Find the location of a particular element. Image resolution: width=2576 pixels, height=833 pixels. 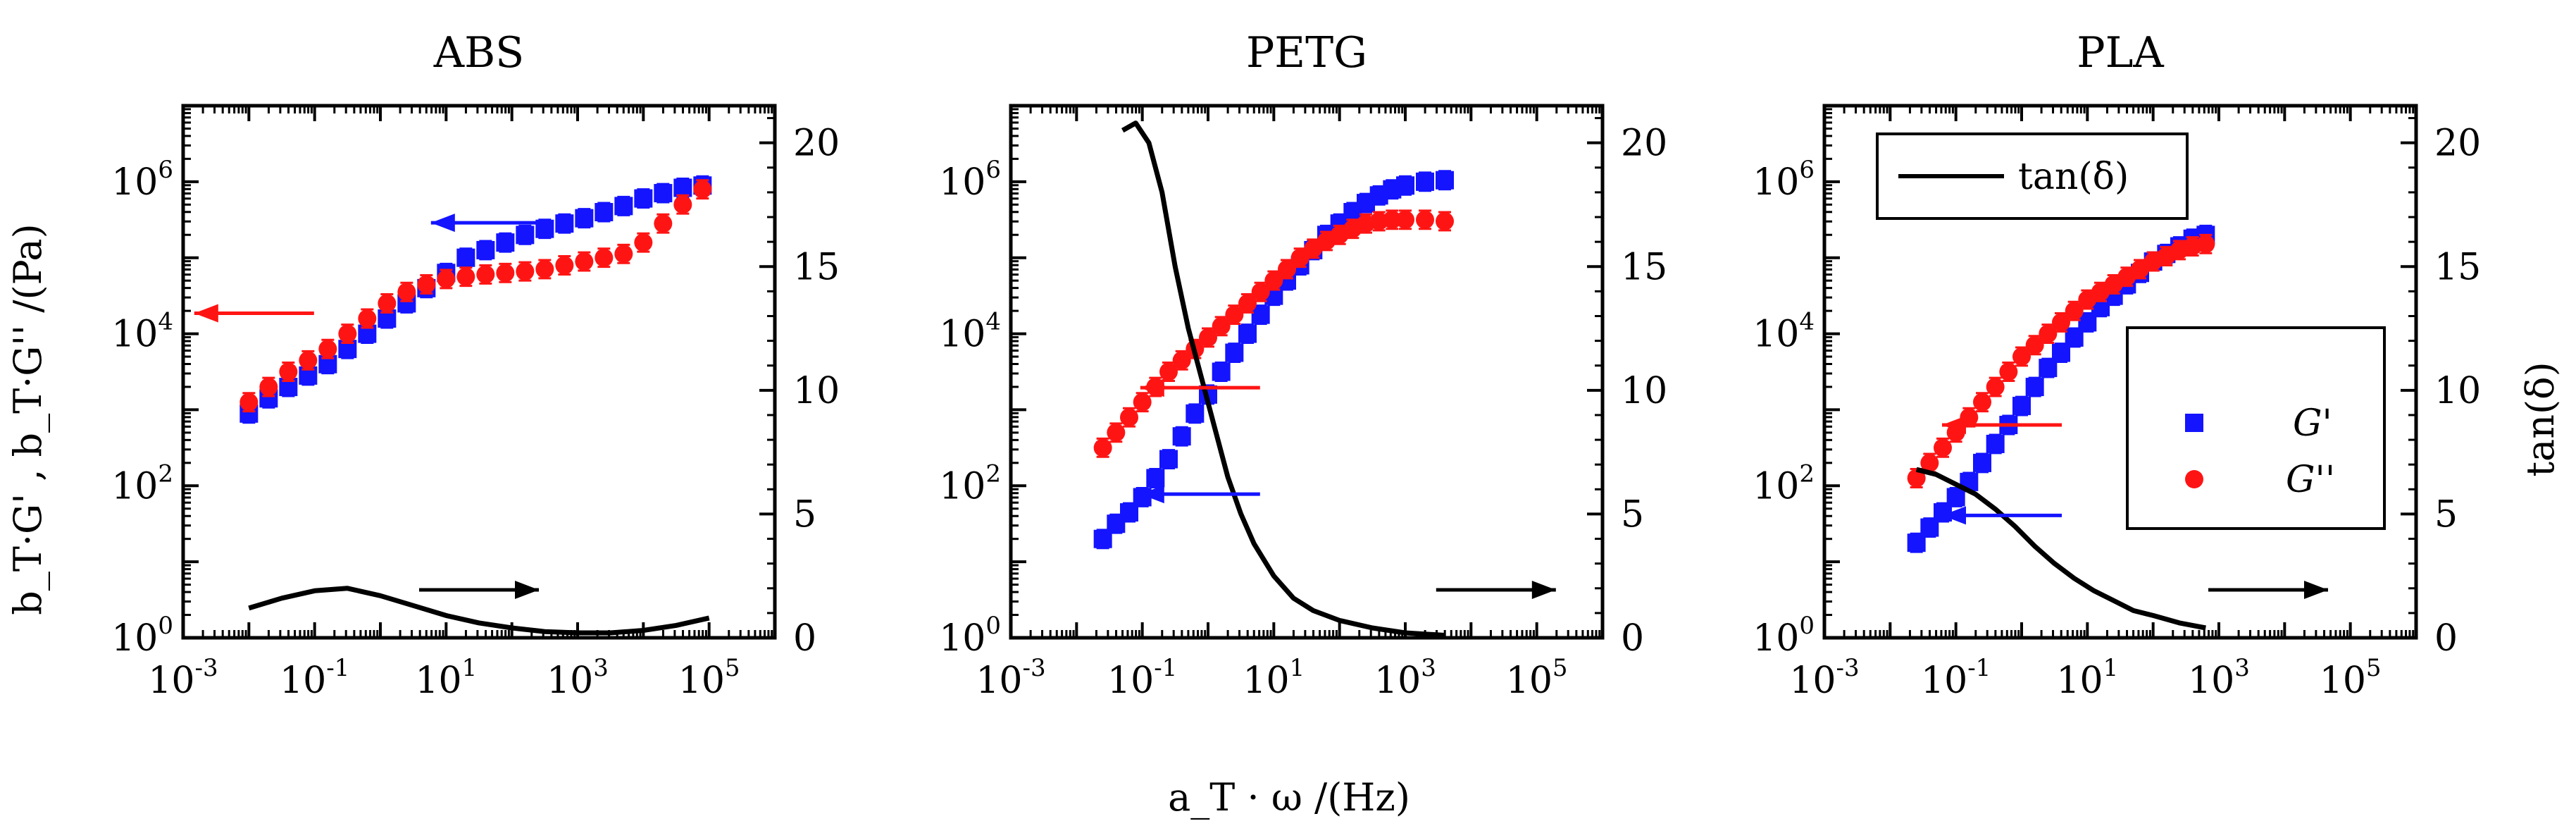

x-tick-label: 10⁵ is located at coordinates (1537, 678).